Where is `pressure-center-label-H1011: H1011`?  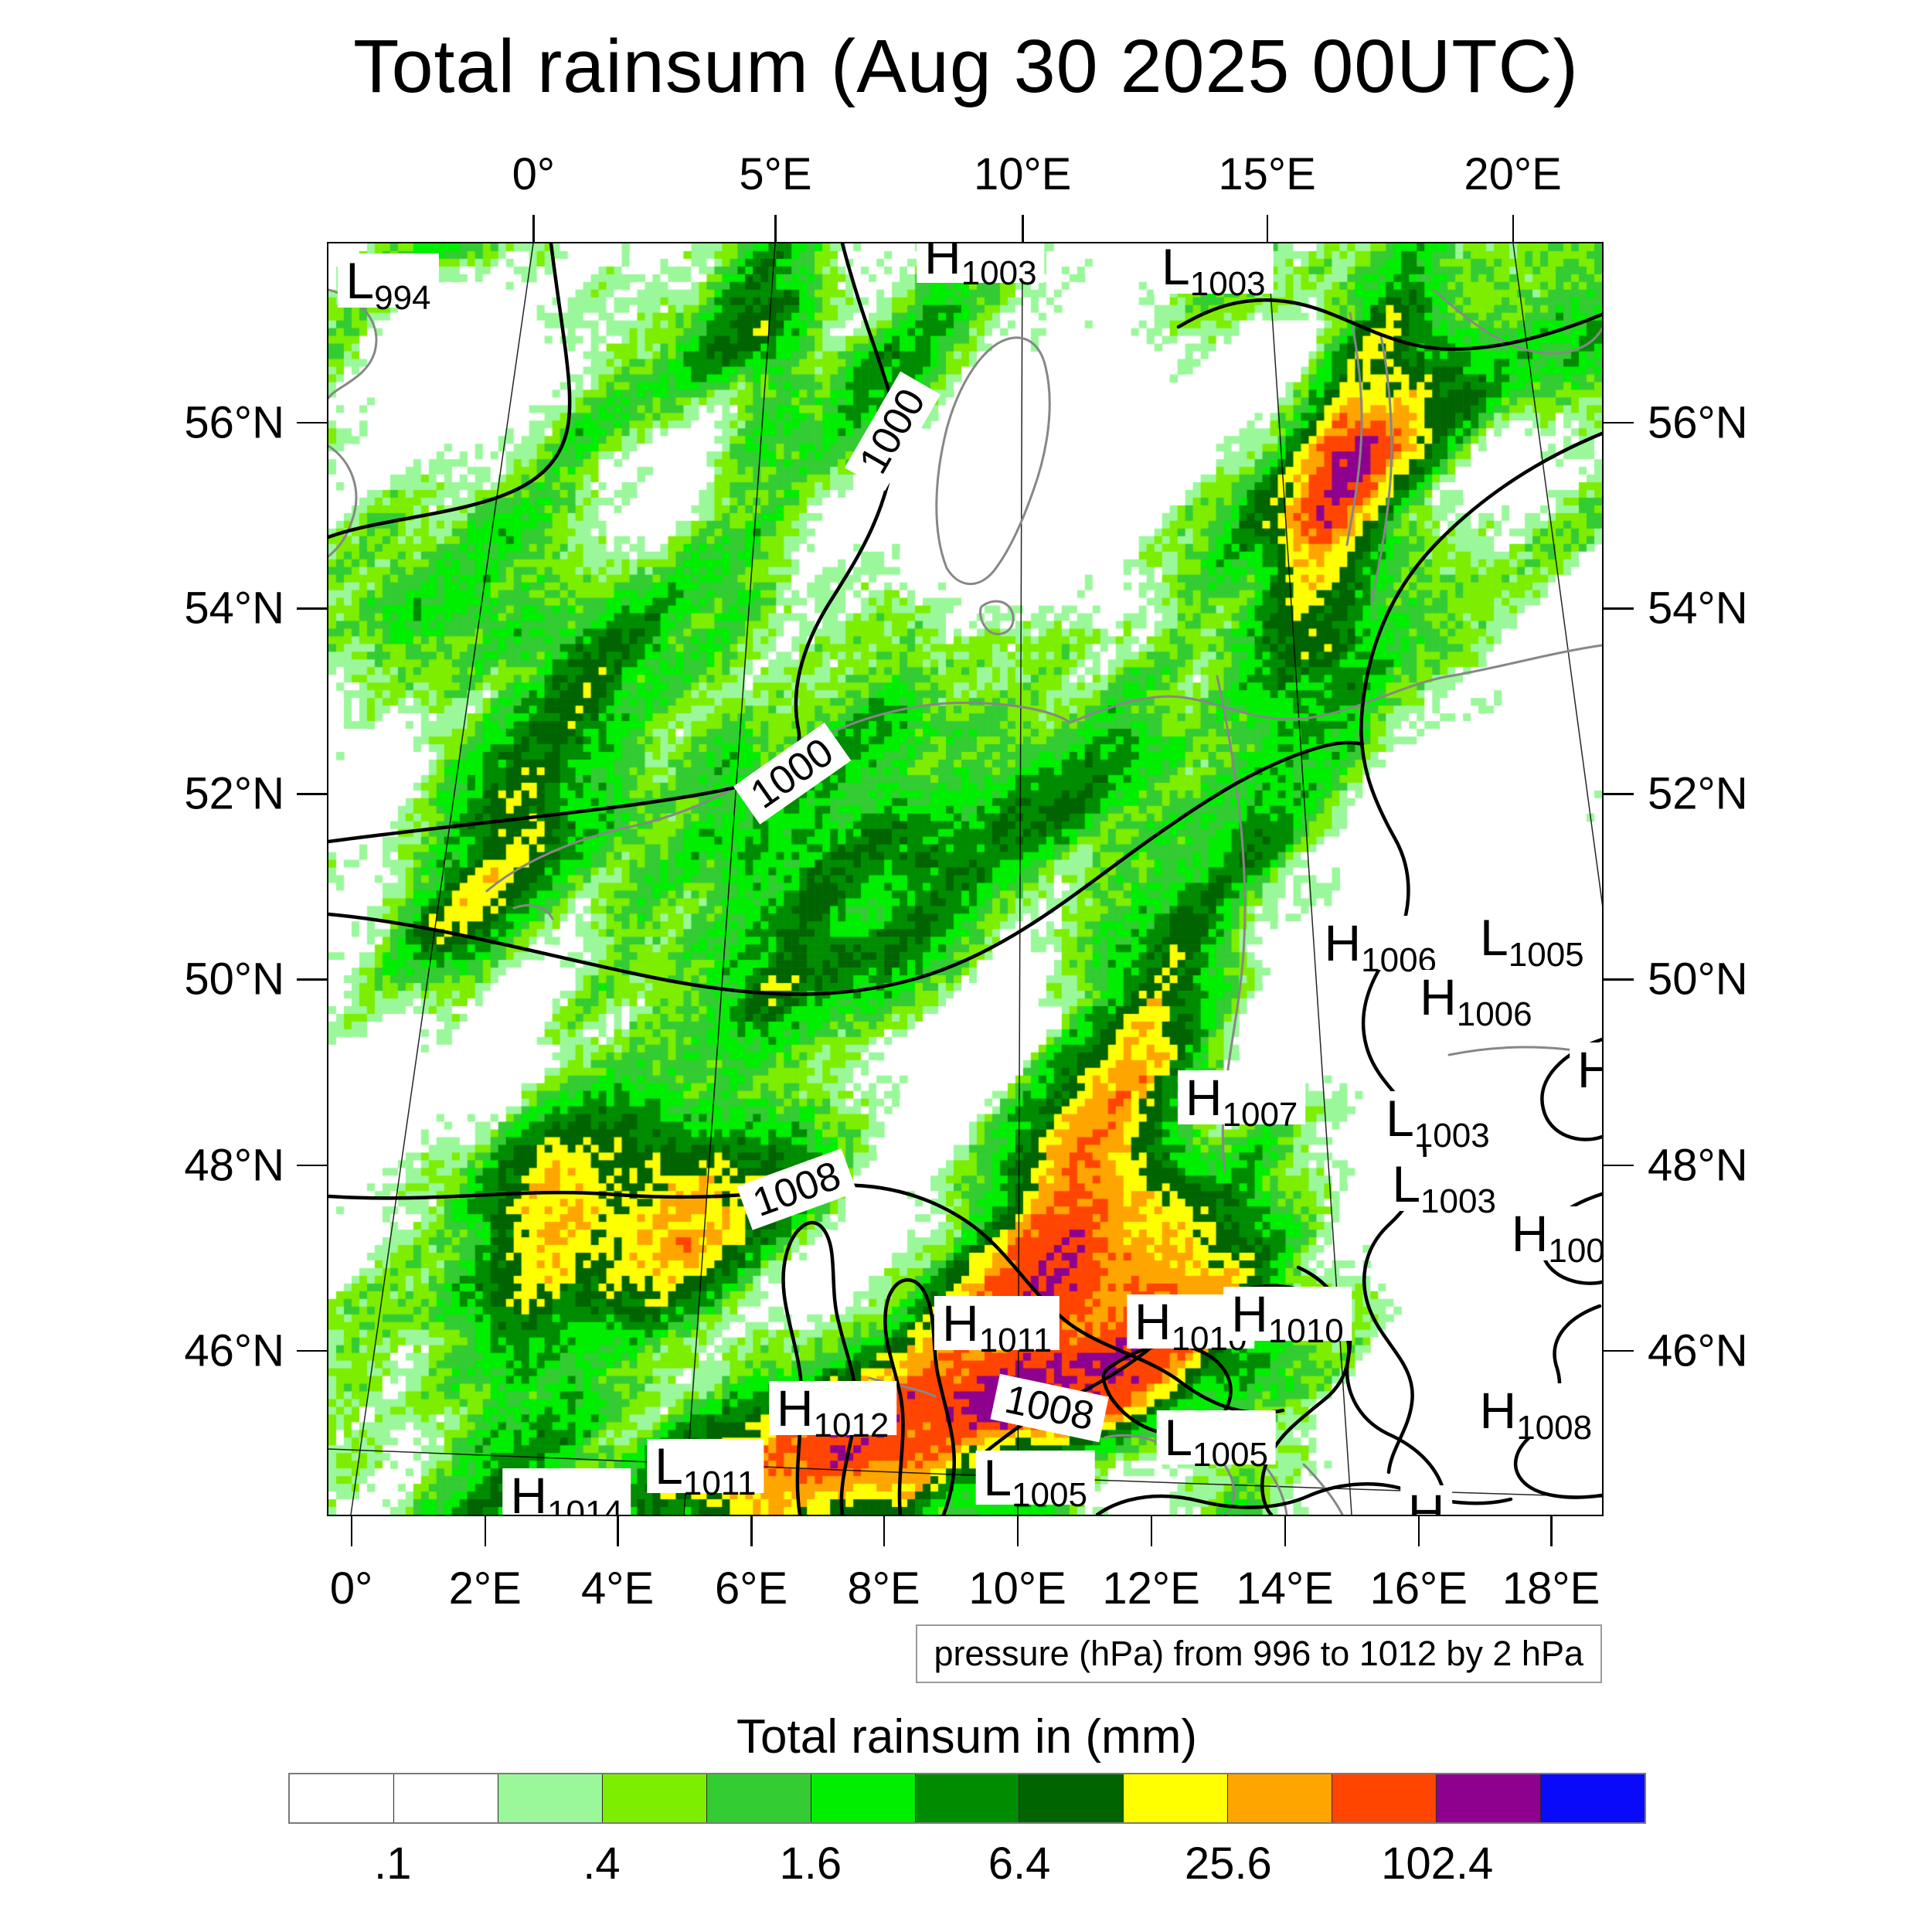 pressure-center-label-H1011: H1011 is located at coordinates (997, 1326).